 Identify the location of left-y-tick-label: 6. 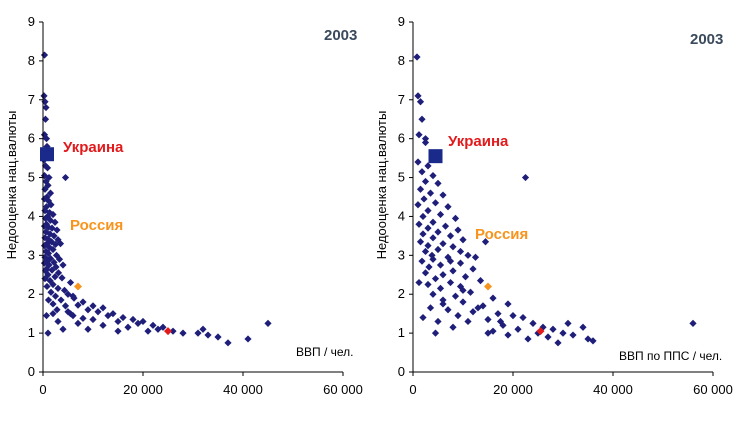
(31, 138).